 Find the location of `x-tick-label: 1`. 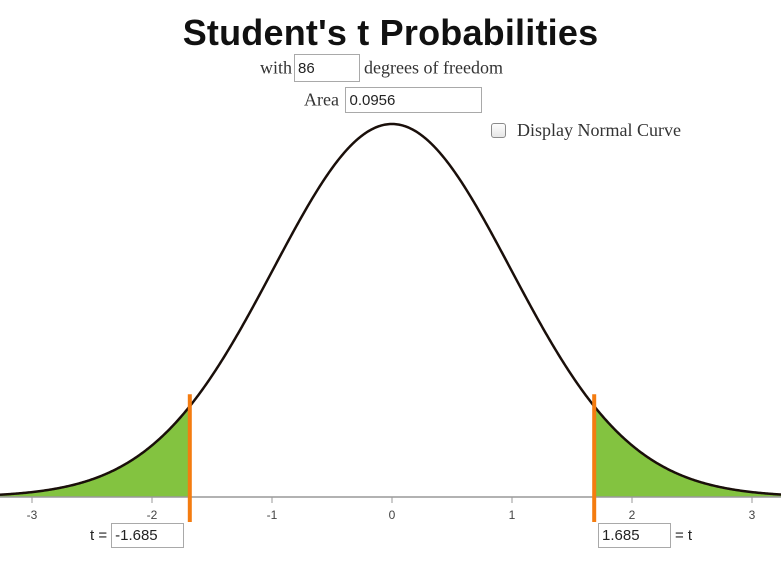

x-tick-label: 1 is located at coordinates (512, 515).